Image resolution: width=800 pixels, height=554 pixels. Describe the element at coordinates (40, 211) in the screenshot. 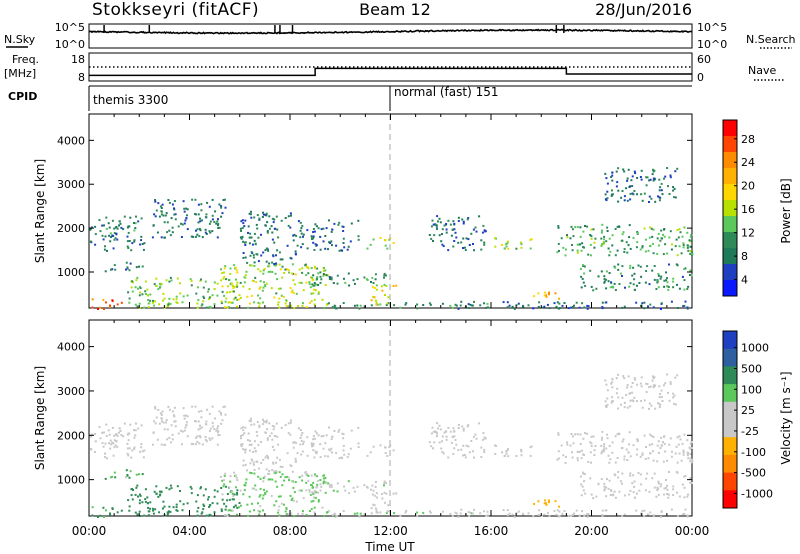

I see `power-ylabel: Slant Range [km]` at that location.